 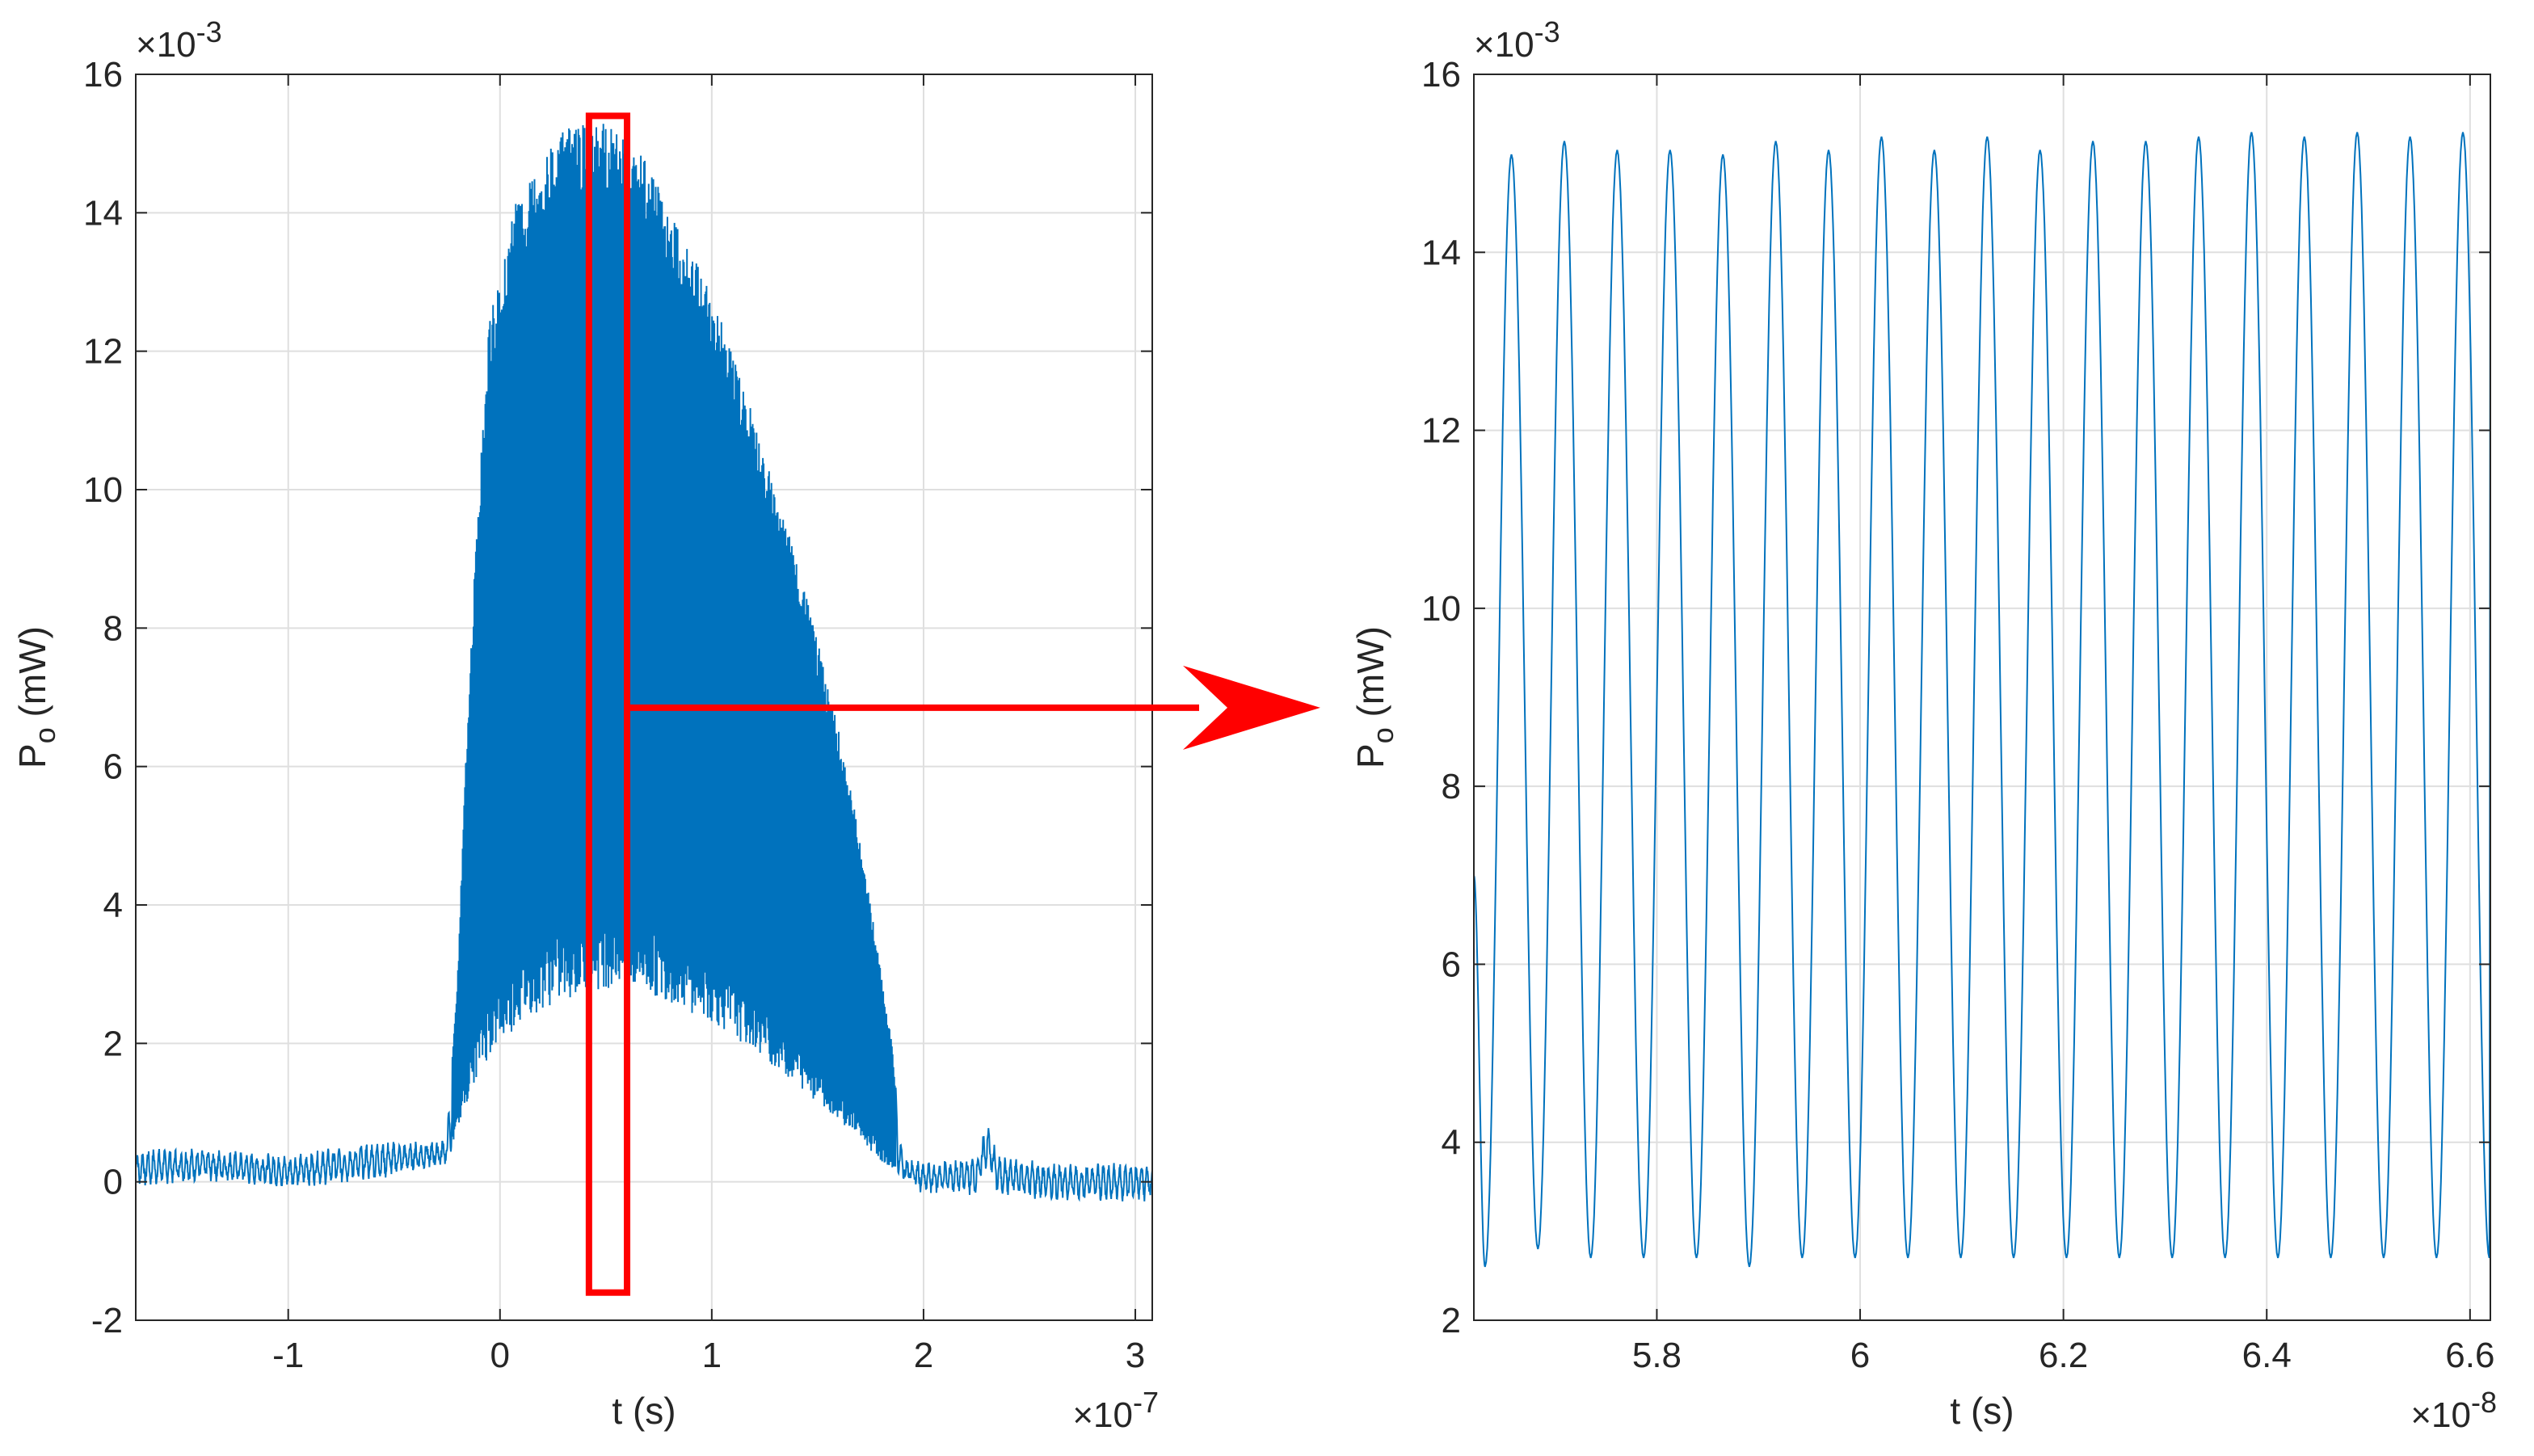 I want to click on right-x-tick-label: 6.6, so click(x=2469, y=1355).